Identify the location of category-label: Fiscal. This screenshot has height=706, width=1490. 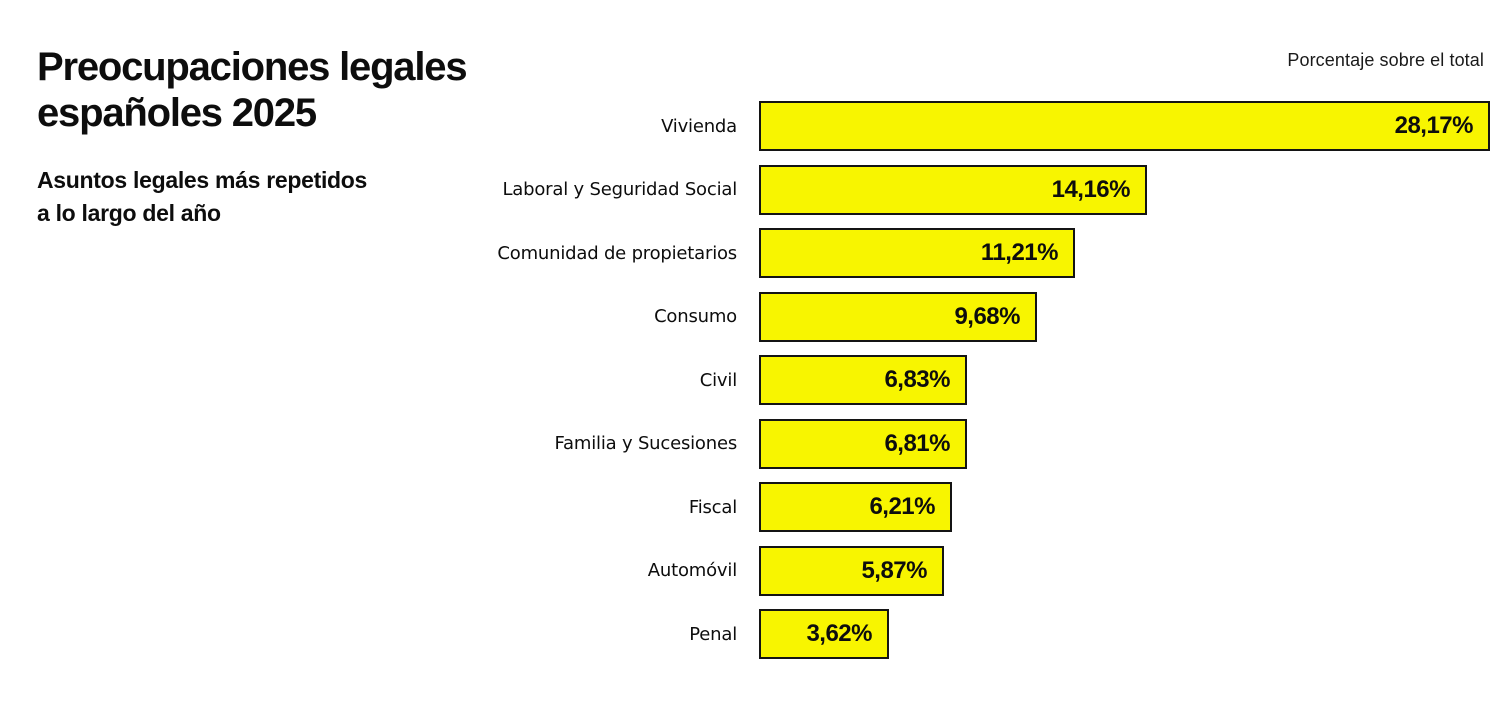
(712, 507).